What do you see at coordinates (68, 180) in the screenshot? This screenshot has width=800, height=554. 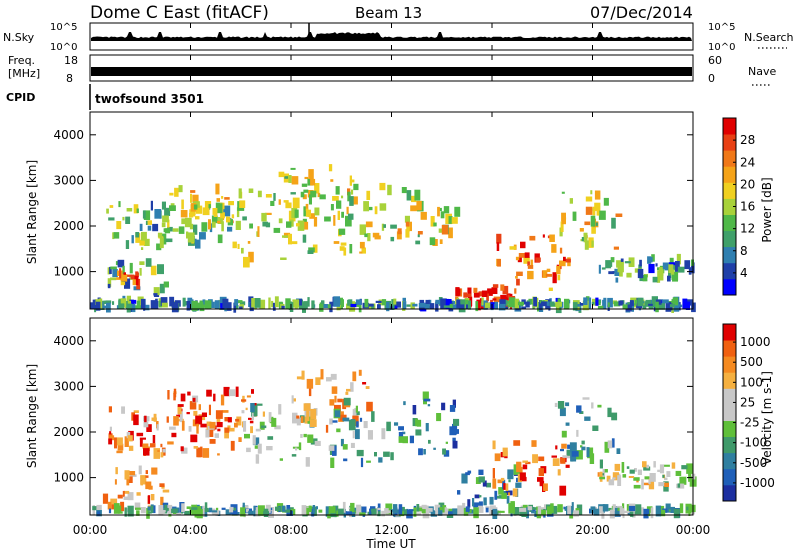 I see `y-tick-label: 3000` at bounding box center [68, 180].